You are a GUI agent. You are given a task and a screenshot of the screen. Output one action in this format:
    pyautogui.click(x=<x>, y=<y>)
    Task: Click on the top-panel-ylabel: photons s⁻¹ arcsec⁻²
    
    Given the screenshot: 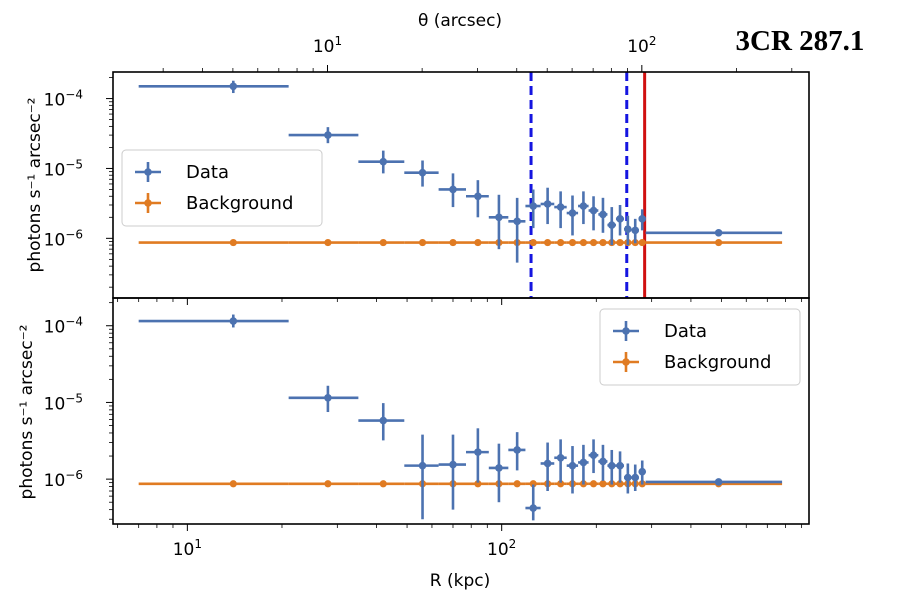 What is the action you would take?
    pyautogui.click(x=35, y=185)
    